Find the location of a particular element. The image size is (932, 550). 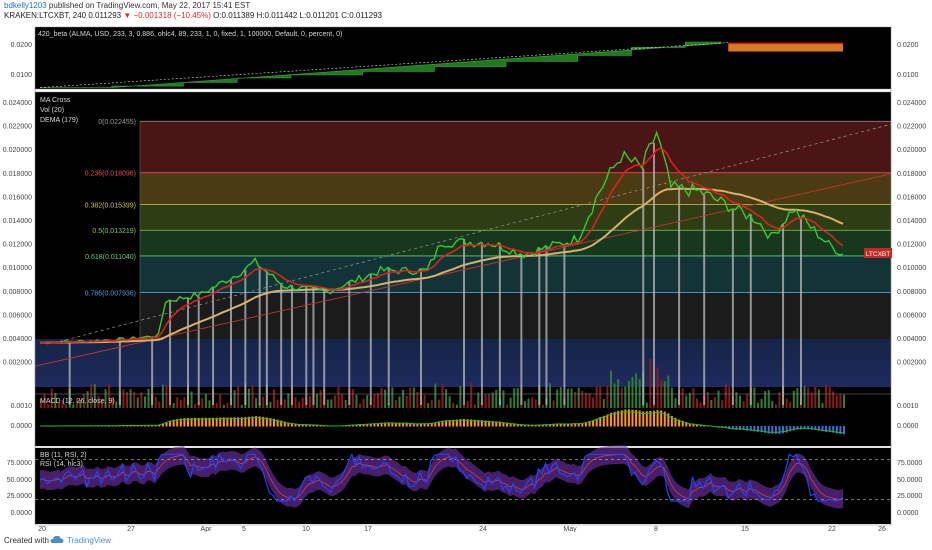

username-link: bdkelly1203 is located at coordinates (25, 5).